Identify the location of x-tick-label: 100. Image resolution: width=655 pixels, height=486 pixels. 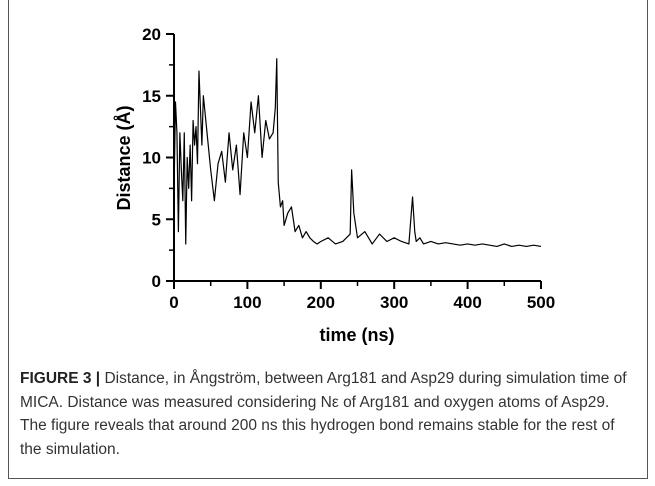
(247, 302).